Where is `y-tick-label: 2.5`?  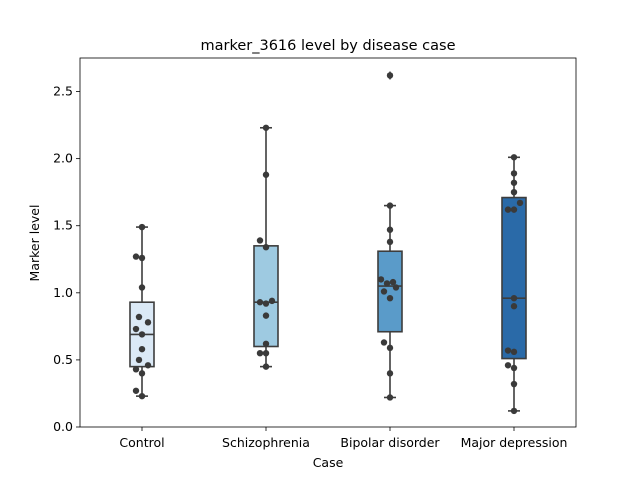 y-tick-label: 2.5 is located at coordinates (63, 91).